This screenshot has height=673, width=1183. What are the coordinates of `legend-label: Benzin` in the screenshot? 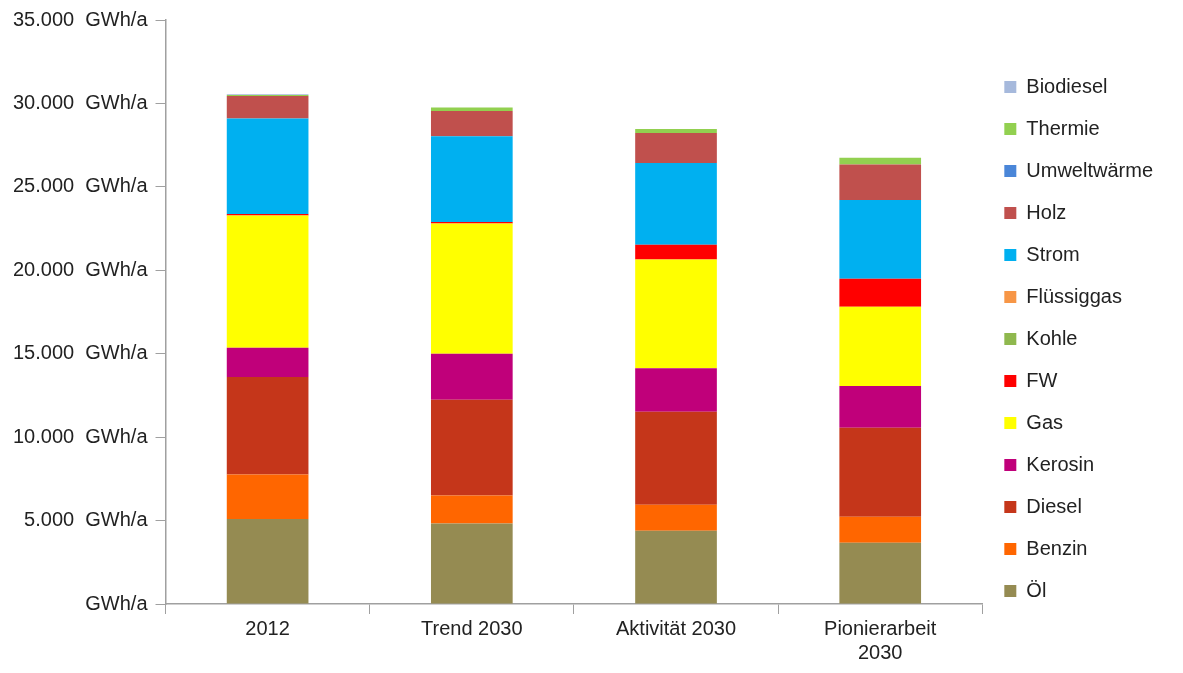 It's located at (1057, 547).